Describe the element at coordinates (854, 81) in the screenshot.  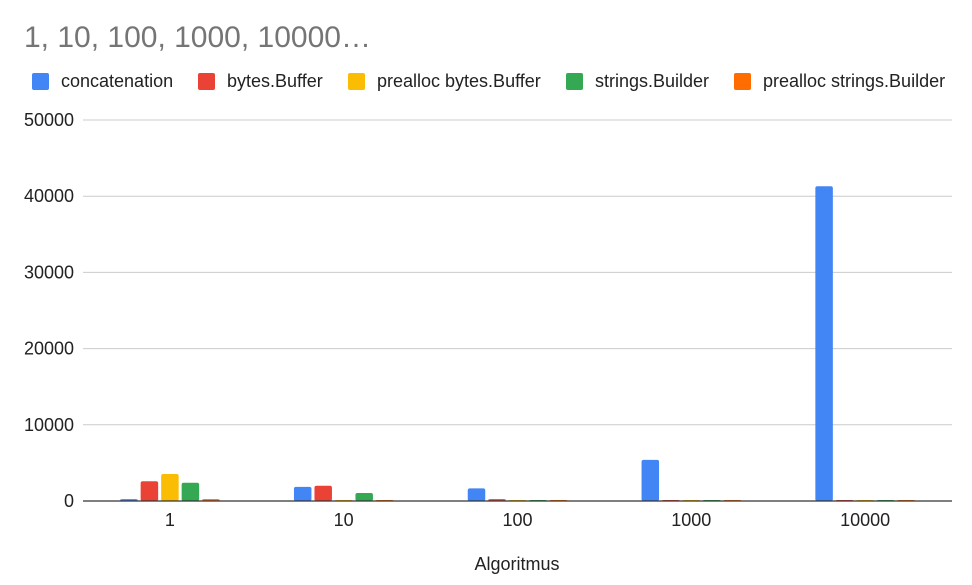
I see `legend-label: prealloc strings.Builder` at that location.